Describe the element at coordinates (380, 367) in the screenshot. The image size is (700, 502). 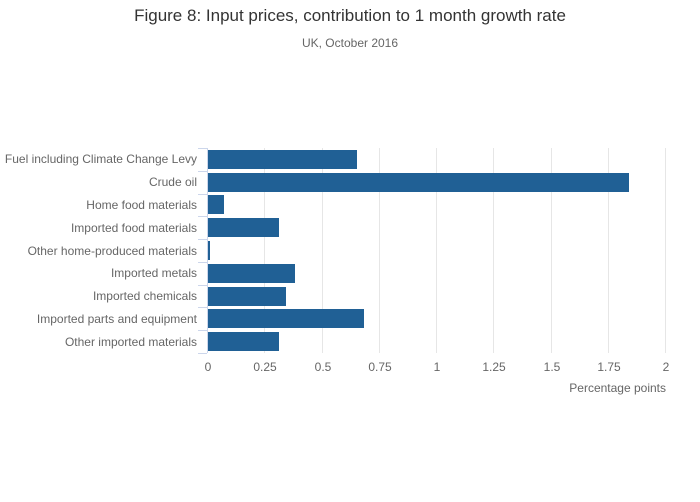
I see `x-tick-label: 0.75` at that location.